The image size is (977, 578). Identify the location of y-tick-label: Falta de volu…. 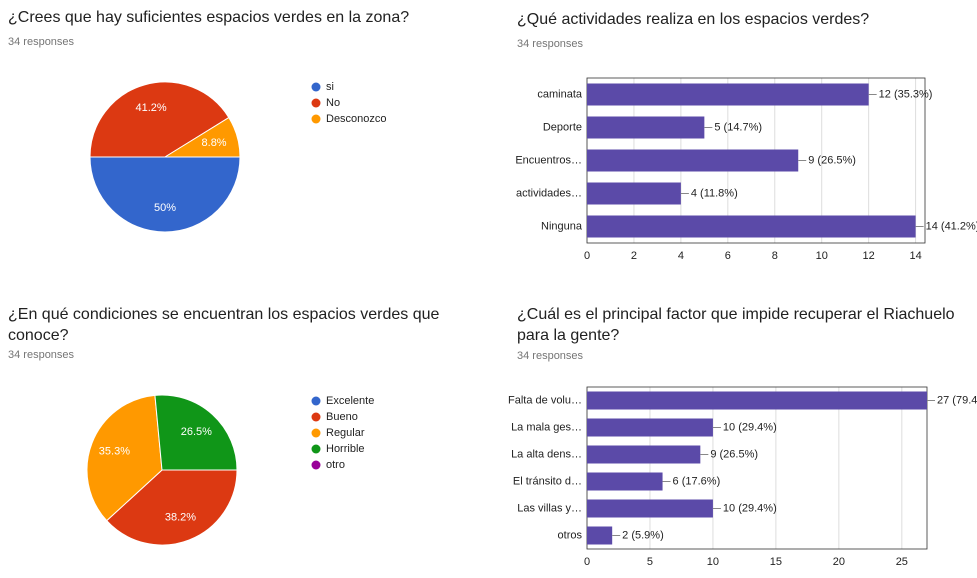
(545, 400).